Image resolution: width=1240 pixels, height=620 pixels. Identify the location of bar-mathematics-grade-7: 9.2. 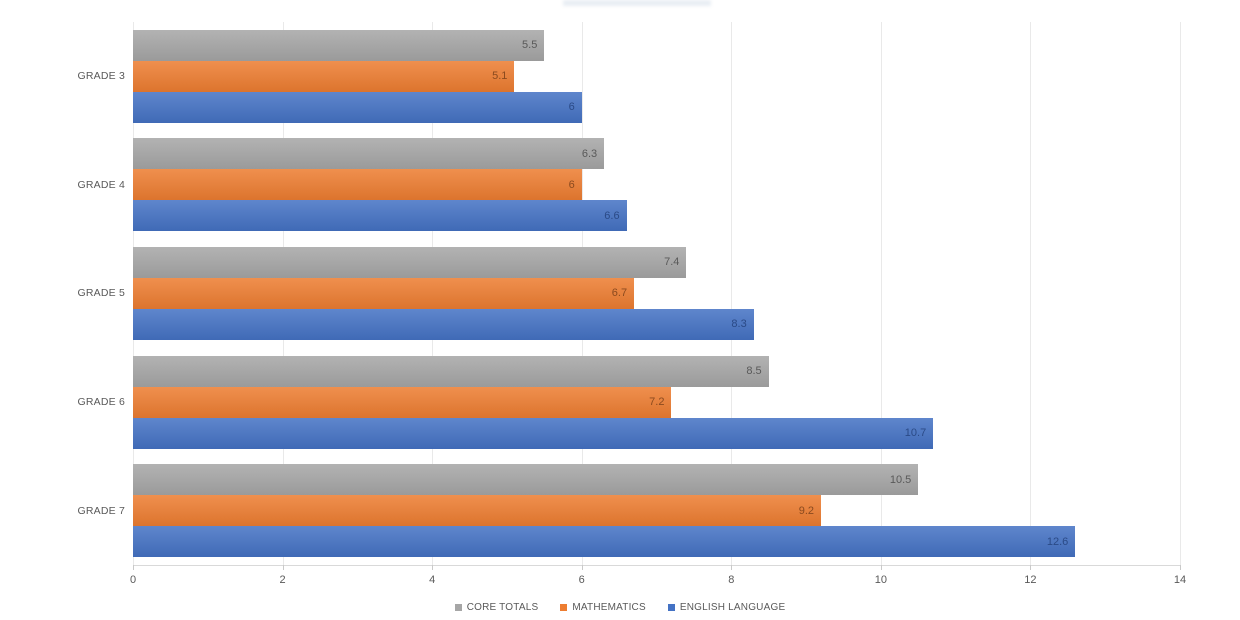
(477, 511).